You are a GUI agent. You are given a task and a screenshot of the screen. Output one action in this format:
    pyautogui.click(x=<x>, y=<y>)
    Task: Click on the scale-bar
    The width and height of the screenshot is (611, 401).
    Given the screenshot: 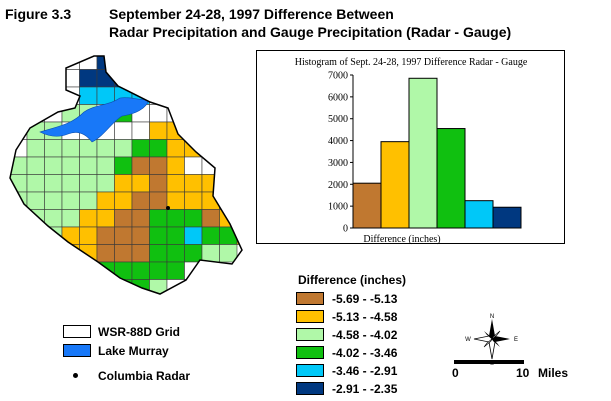 What is the action you would take?
    pyautogui.click(x=489, y=362)
    